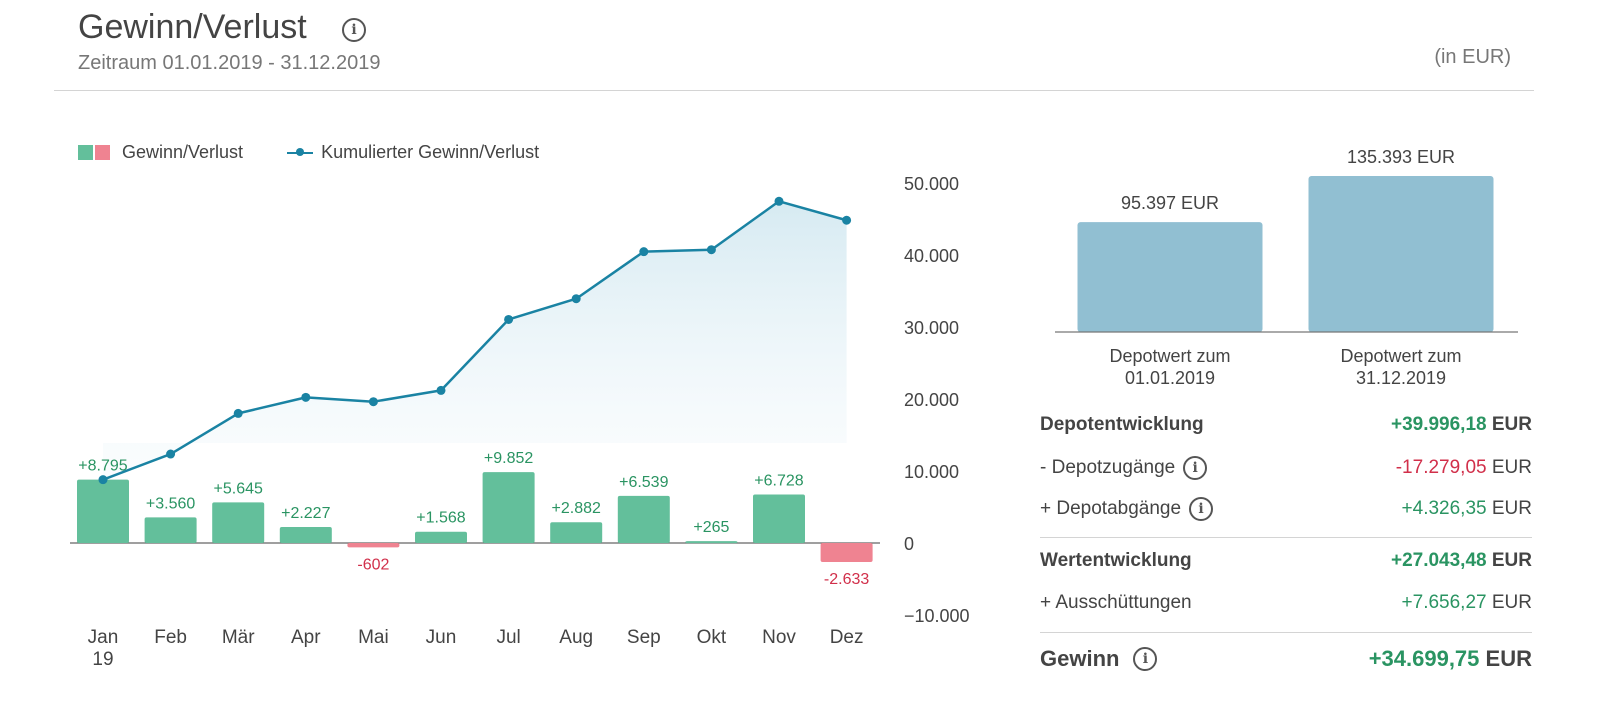  What do you see at coordinates (373, 564) in the screenshot?
I see `bar-value-label: -602` at bounding box center [373, 564].